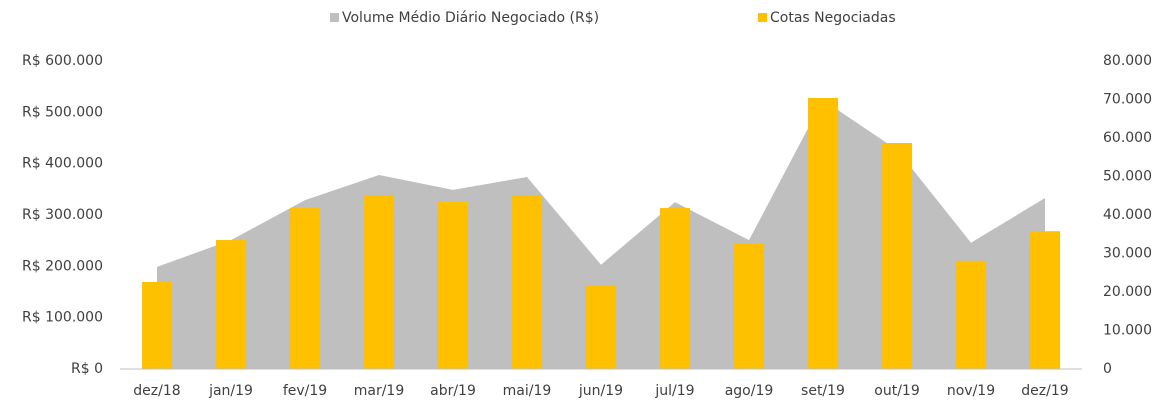 This screenshot has width=1161, height=406. What do you see at coordinates (833, 18) in the screenshot?
I see `legend-label: Cotas Negociadas` at bounding box center [833, 18].